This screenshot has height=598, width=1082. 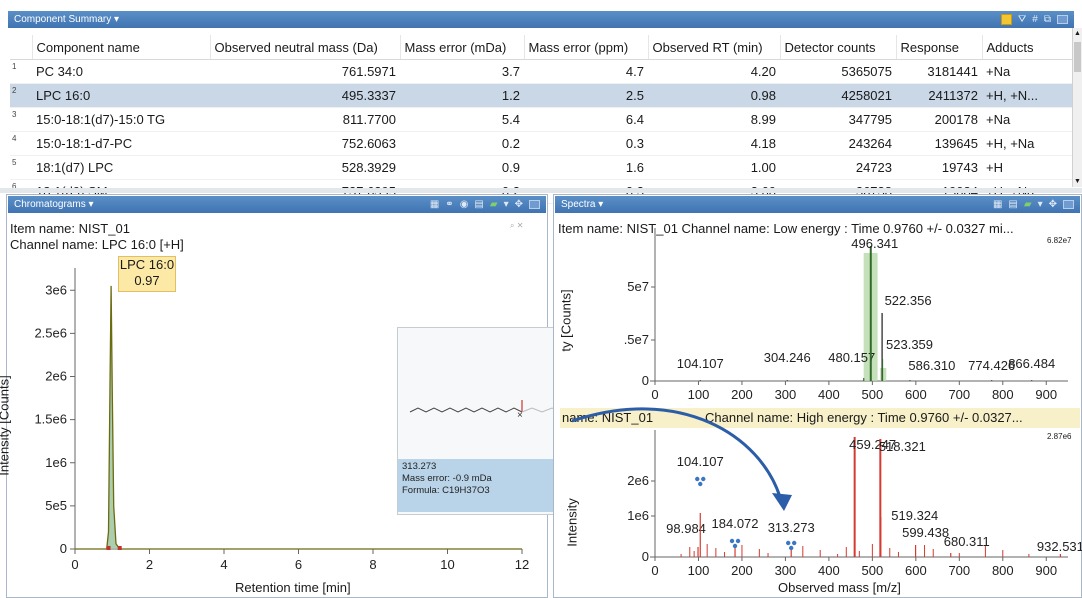 I want to click on peak-name: LPC 16:0, so click(x=147, y=264).